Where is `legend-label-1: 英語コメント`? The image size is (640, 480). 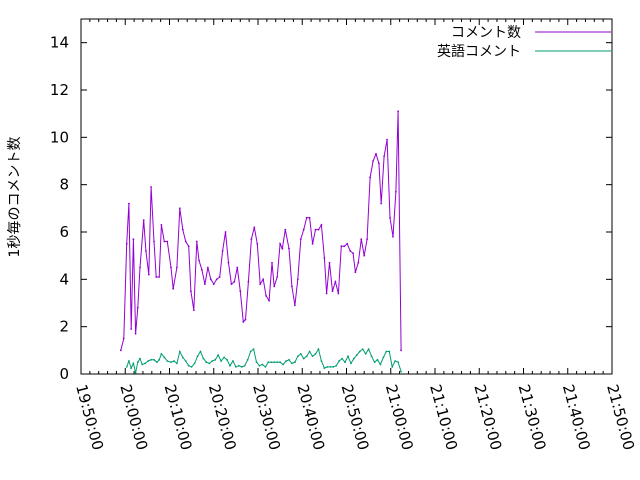
legend-label-1: 英語コメント is located at coordinates (479, 51).